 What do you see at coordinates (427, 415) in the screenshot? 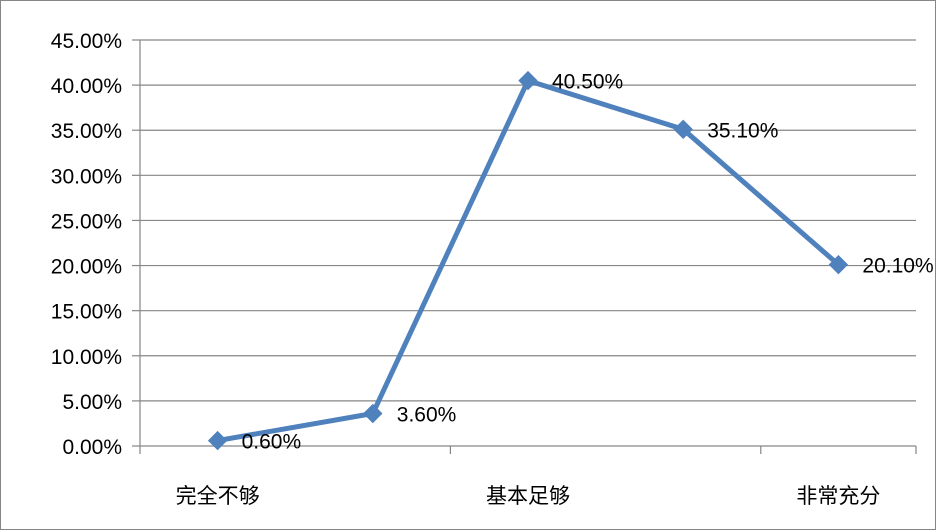
I see `data-label: 3.60%` at bounding box center [427, 415].